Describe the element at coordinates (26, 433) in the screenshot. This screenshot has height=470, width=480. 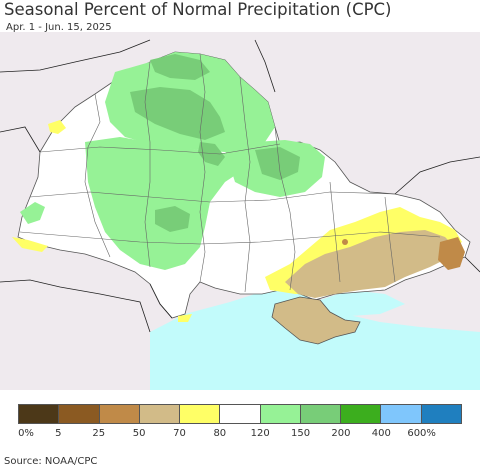
I see `legend-tick: 0%` at that location.